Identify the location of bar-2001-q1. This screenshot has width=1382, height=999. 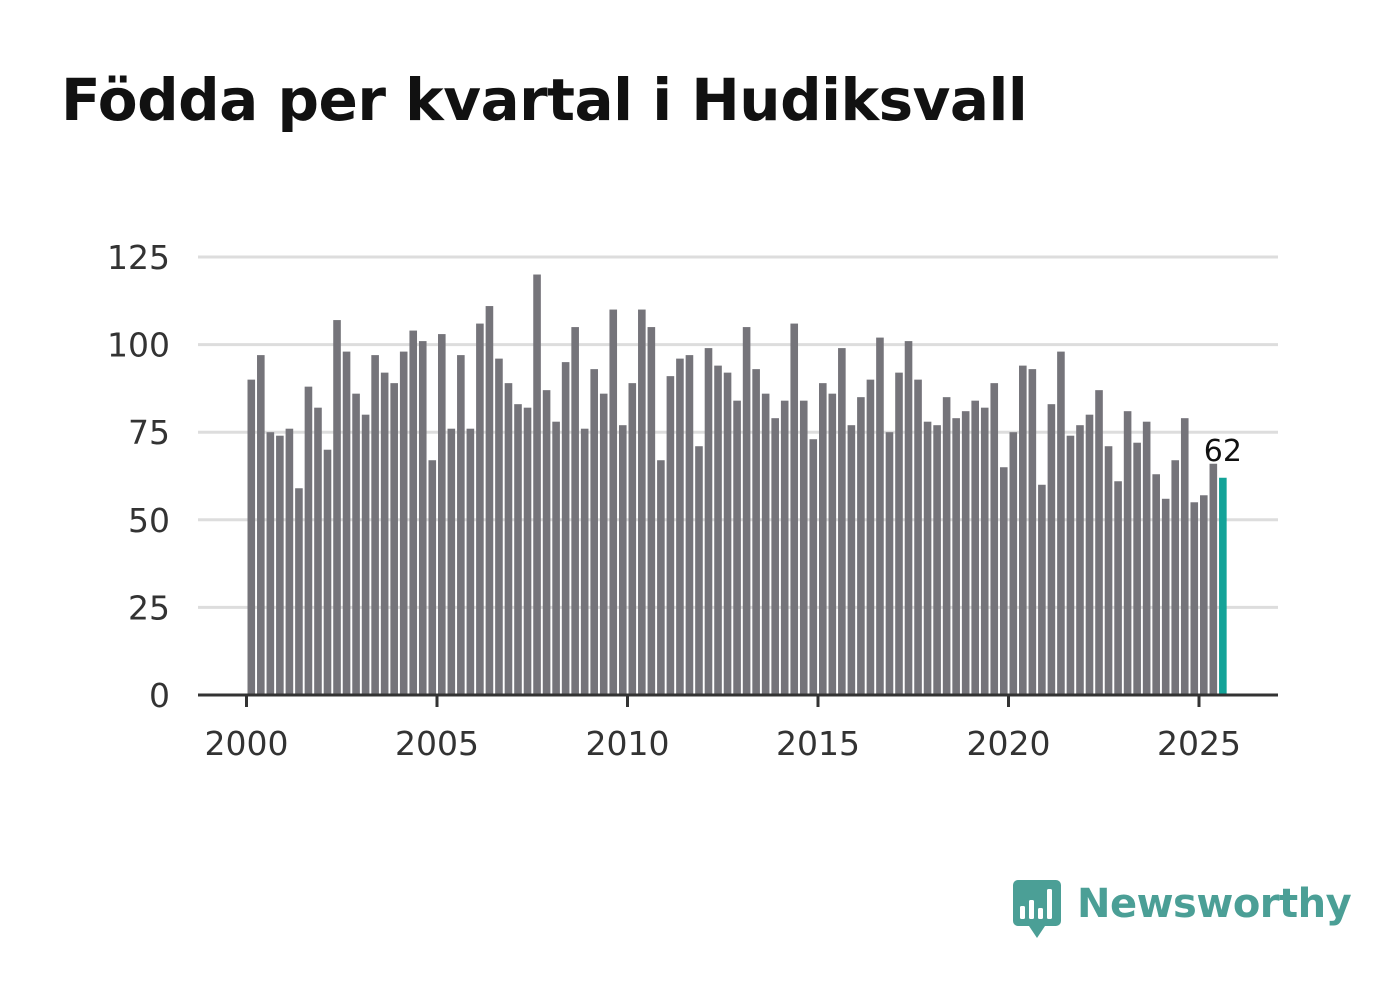
(289, 561).